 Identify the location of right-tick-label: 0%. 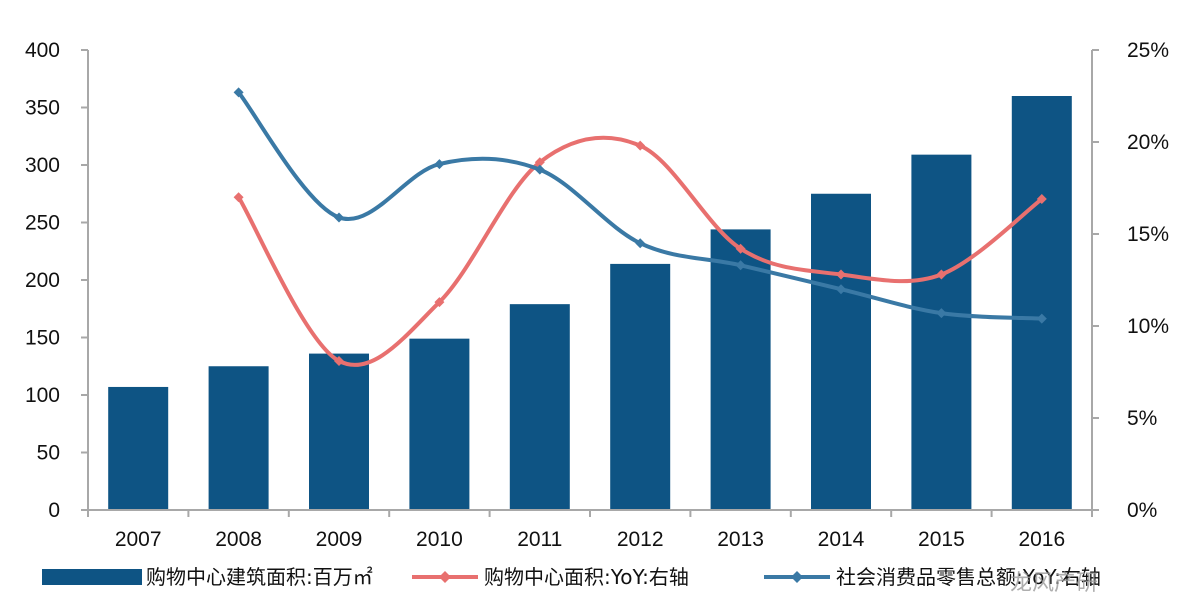
(1142, 510).